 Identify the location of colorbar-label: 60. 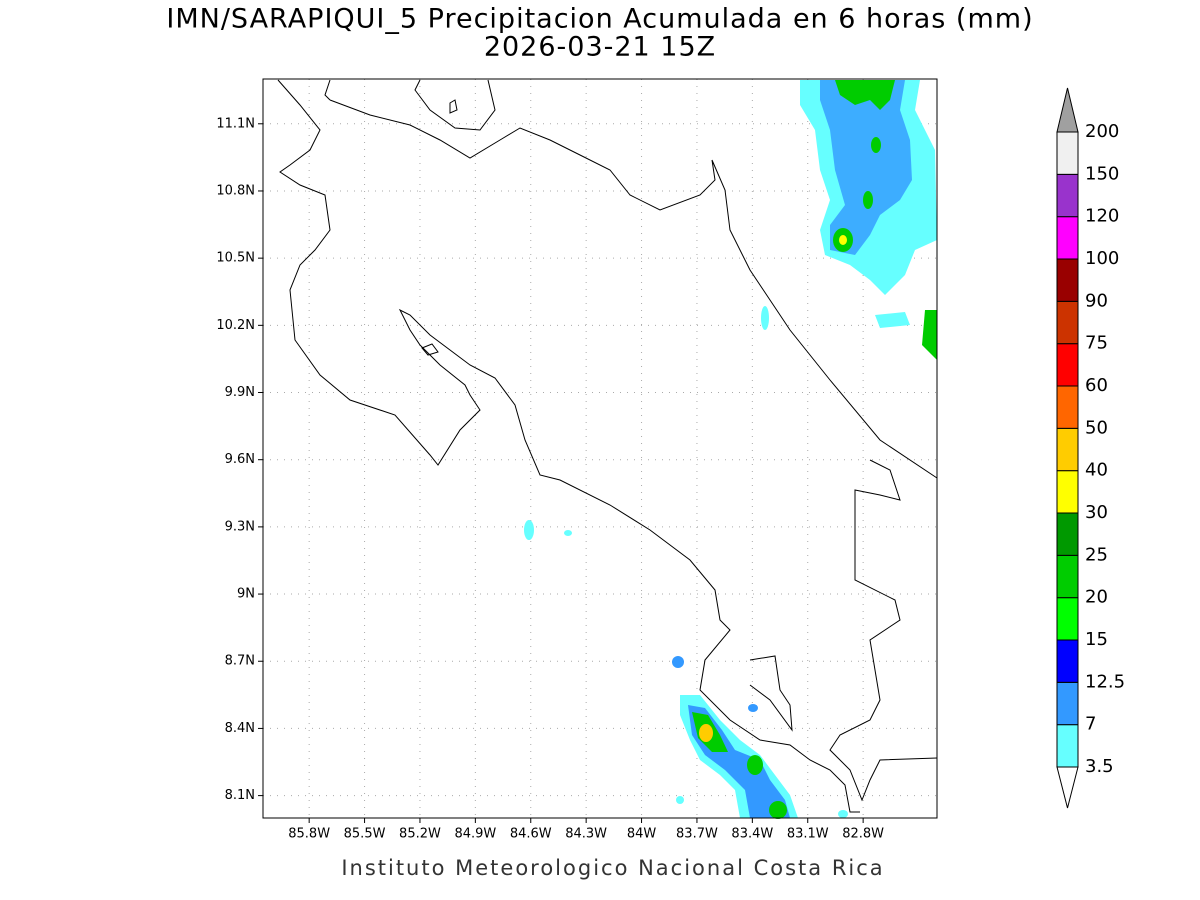
(1096, 385).